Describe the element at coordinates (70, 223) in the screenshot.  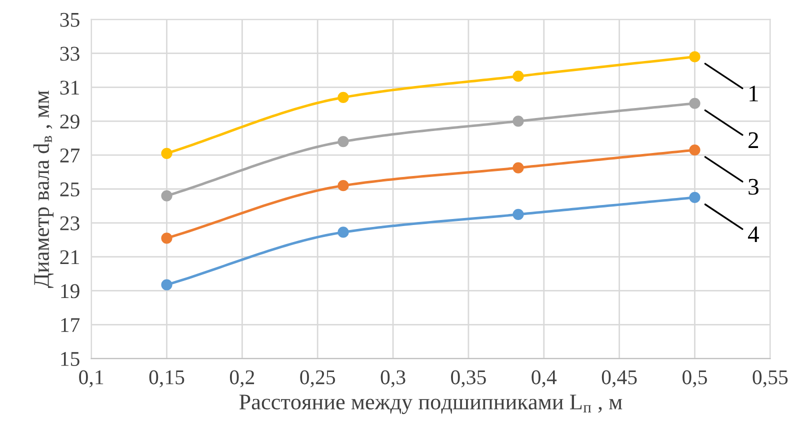
I see `y-tick-label: 23` at that location.